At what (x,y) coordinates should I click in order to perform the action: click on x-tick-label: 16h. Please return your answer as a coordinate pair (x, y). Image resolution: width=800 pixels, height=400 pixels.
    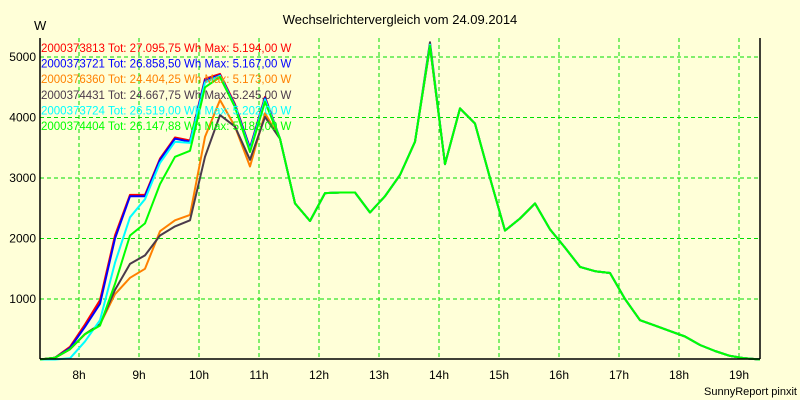
    Looking at the image, I should click on (559, 375).